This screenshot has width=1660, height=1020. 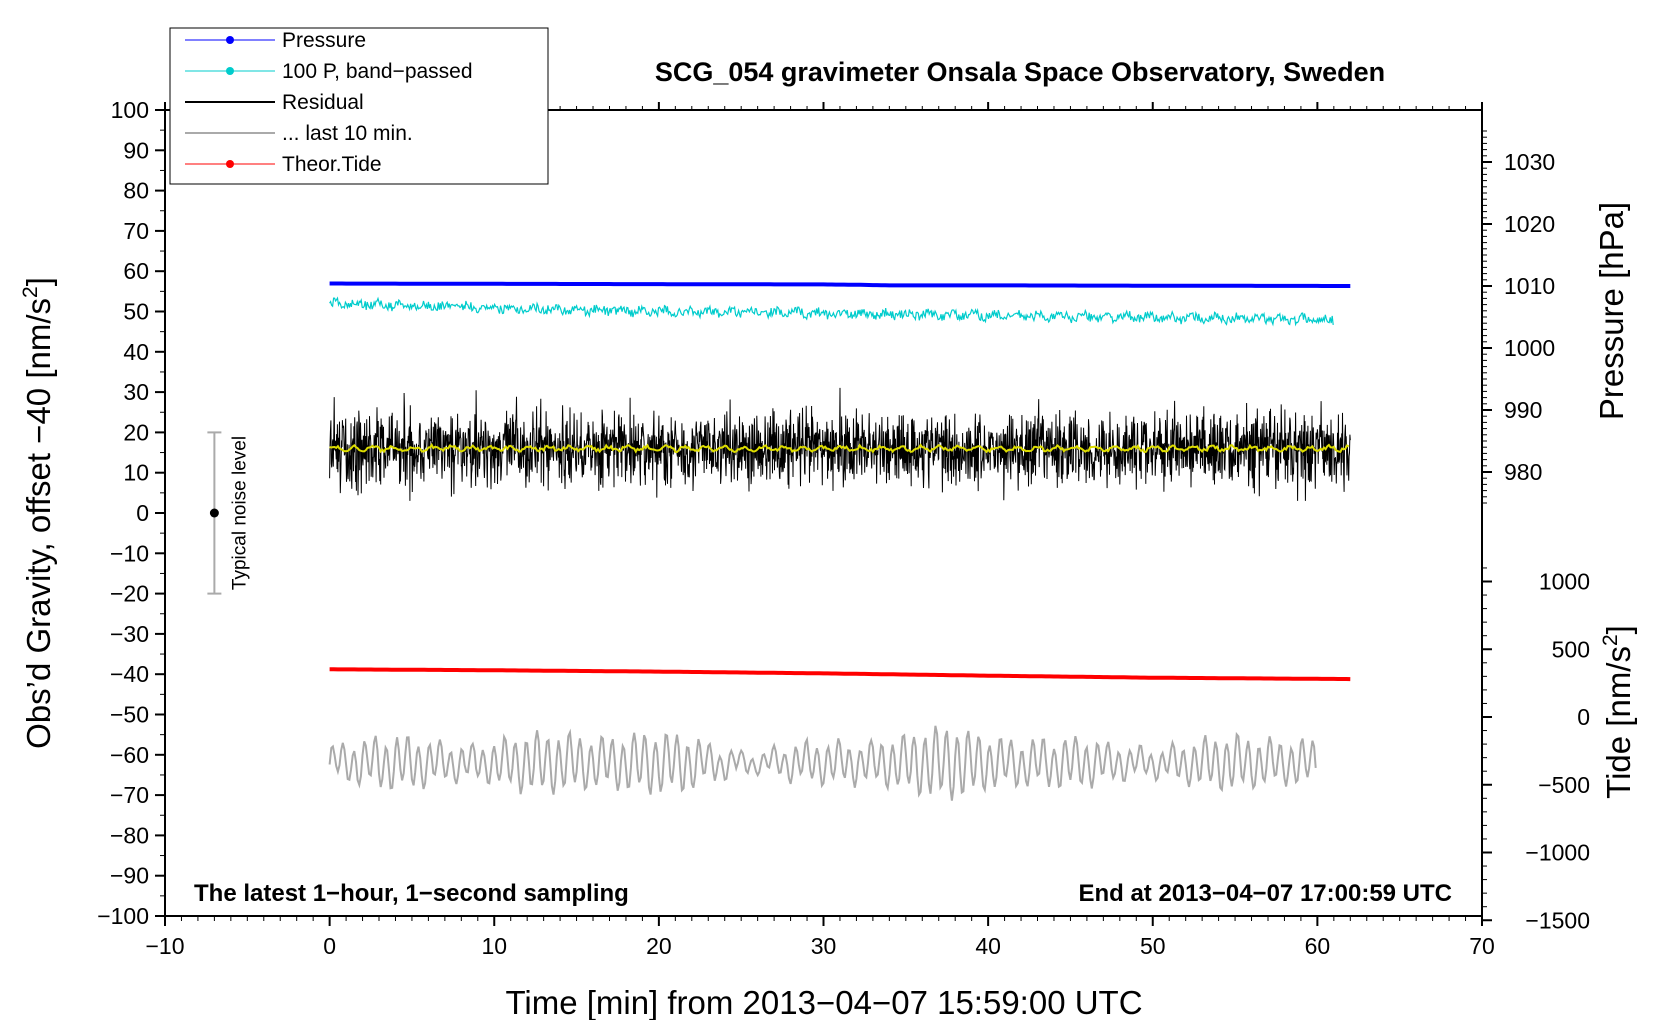 I want to click on y-tick-label: 90, so click(x=136, y=150).